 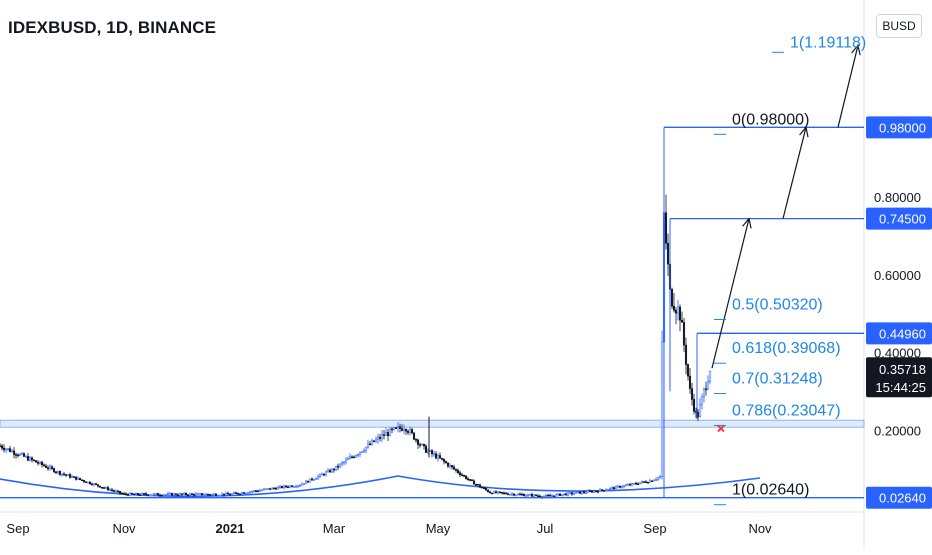 What do you see at coordinates (899, 377) in the screenshot?
I see `last-price-badge-bg` at bounding box center [899, 377].